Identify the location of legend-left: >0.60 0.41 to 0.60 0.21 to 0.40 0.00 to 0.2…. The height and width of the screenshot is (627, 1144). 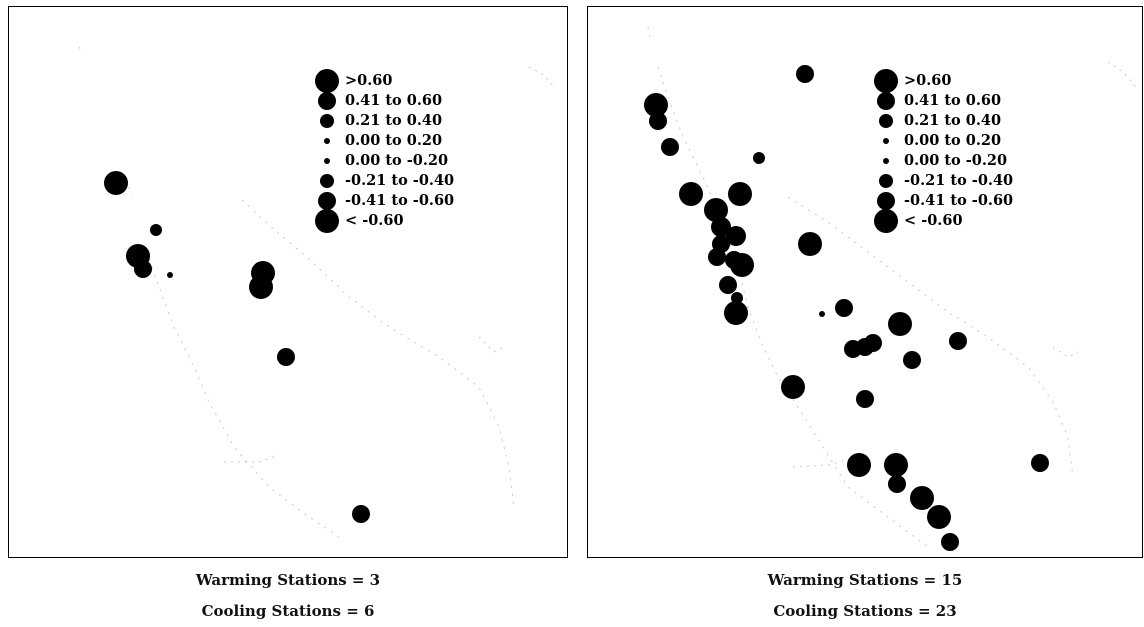
(425, 151).